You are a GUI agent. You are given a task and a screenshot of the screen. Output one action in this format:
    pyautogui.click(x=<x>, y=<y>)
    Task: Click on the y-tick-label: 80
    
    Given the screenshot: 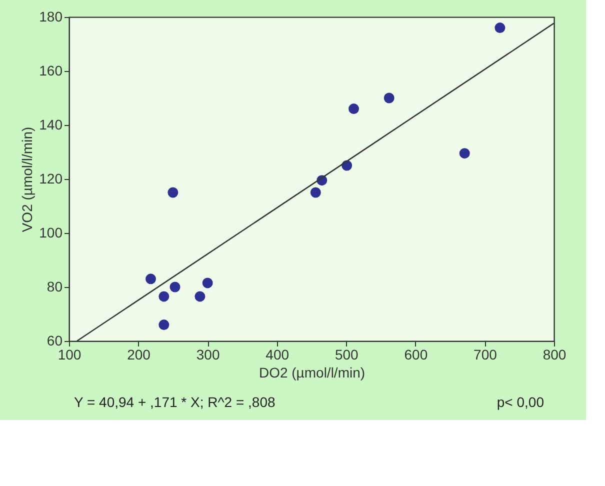 What is the action you would take?
    pyautogui.click(x=54, y=286)
    